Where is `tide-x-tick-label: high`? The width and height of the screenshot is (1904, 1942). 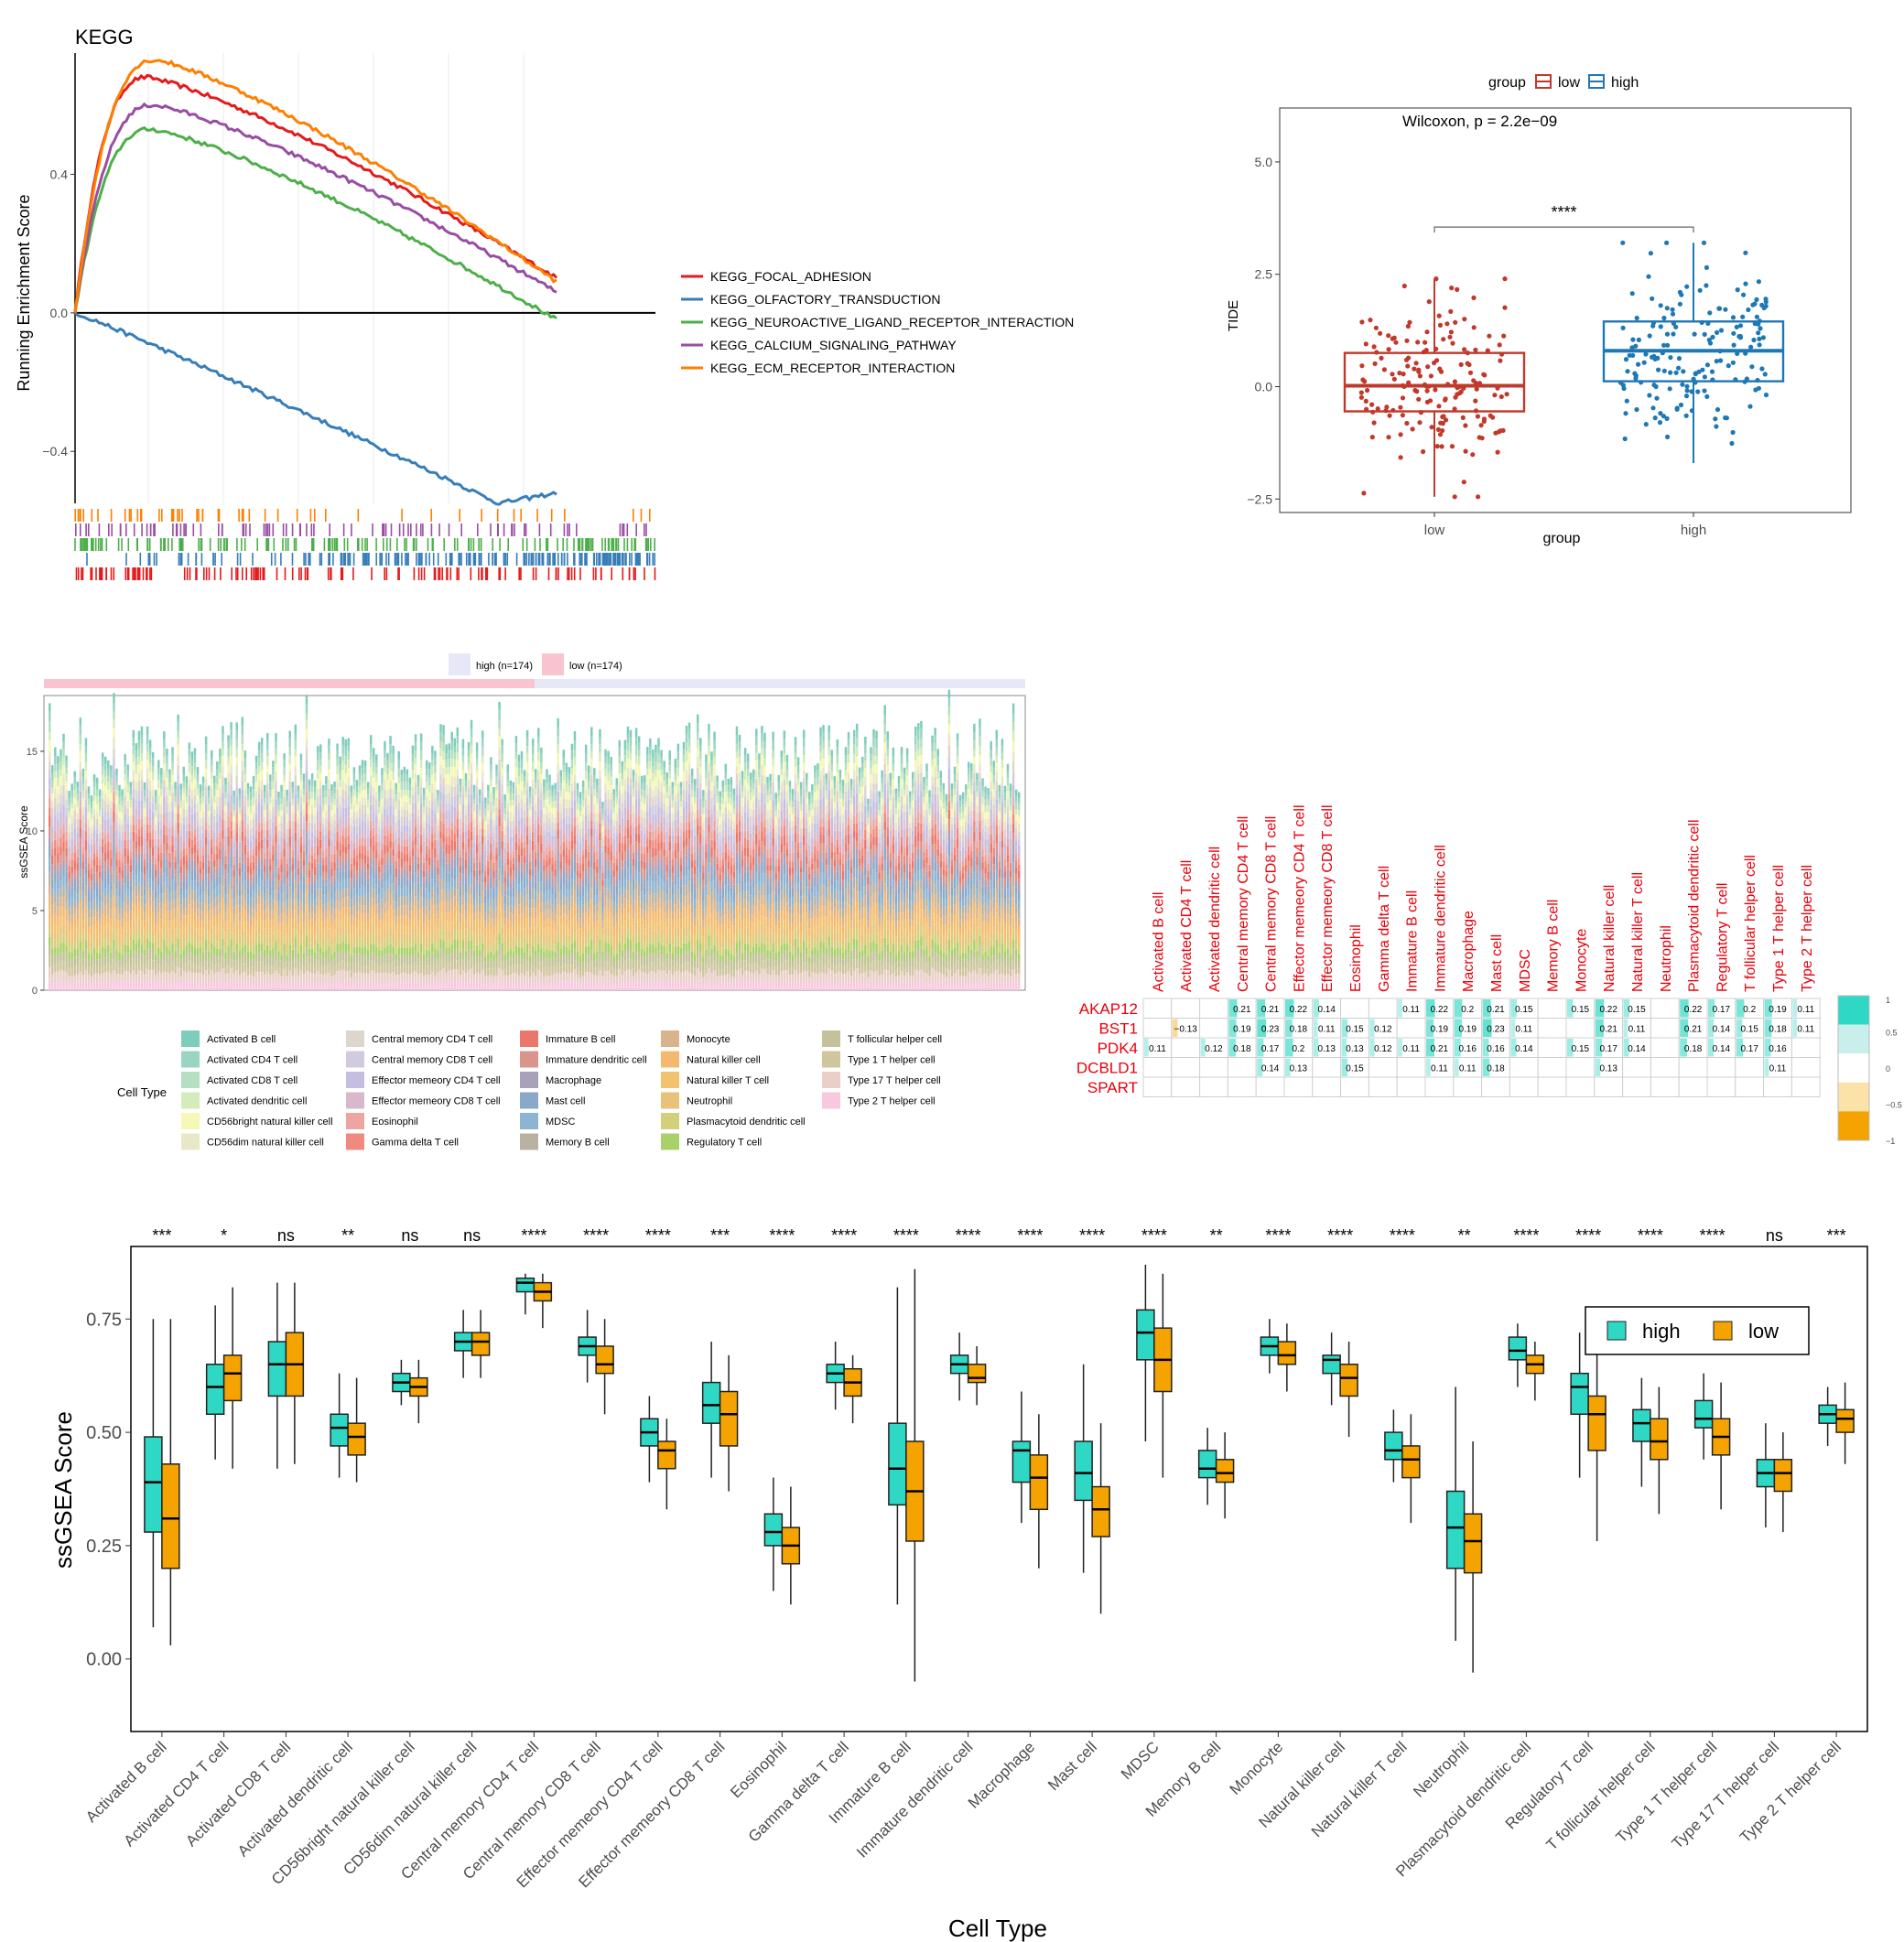
tide-x-tick-label: high is located at coordinates (1693, 530).